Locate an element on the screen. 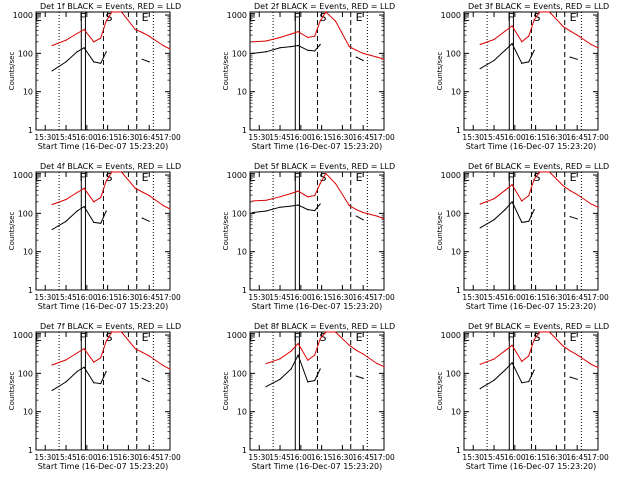  y-tick-label: 10 is located at coordinates (242, 412).